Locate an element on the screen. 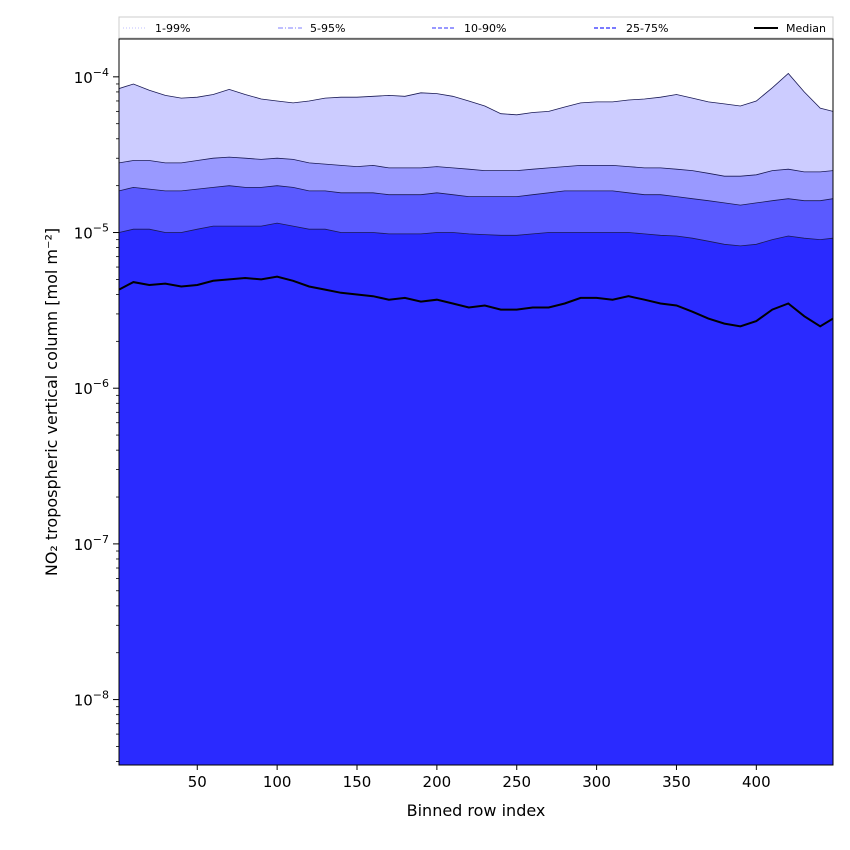 The height and width of the screenshot is (850, 850). x-tick-label: 300 is located at coordinates (596, 782).